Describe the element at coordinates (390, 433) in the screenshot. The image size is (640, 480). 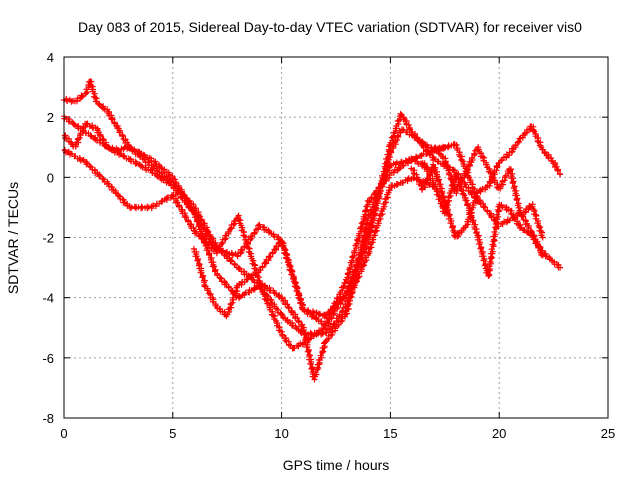
I see `x-tick-label: 15` at that location.